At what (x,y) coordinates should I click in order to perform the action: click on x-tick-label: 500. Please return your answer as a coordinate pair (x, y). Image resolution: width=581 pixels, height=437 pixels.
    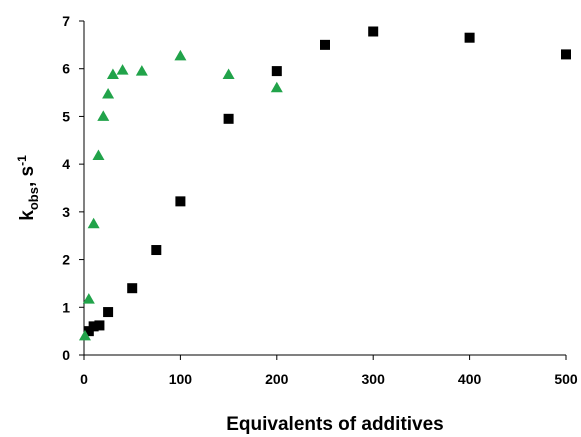
    Looking at the image, I should click on (566, 379).